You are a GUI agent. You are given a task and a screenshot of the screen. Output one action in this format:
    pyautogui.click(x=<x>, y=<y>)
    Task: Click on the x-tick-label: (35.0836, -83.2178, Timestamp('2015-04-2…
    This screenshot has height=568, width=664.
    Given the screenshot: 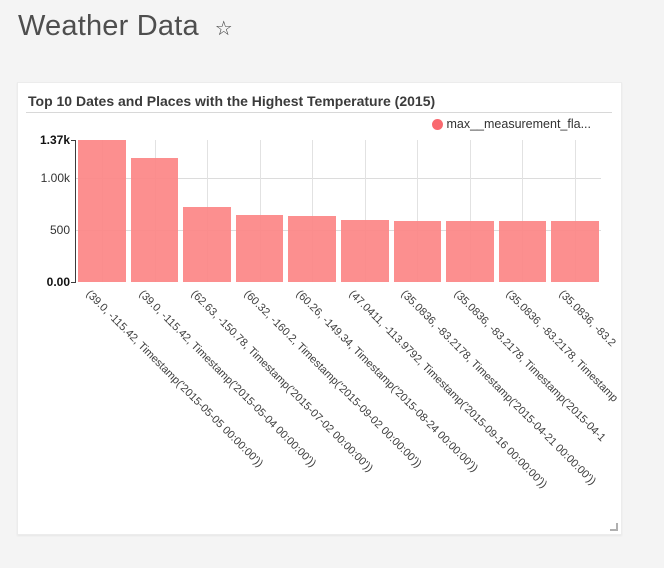 What is the action you would take?
    pyautogui.click(x=498, y=388)
    